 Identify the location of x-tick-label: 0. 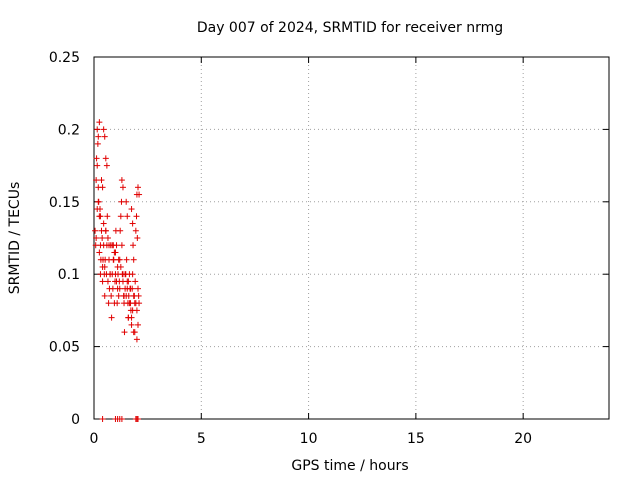
(94, 439).